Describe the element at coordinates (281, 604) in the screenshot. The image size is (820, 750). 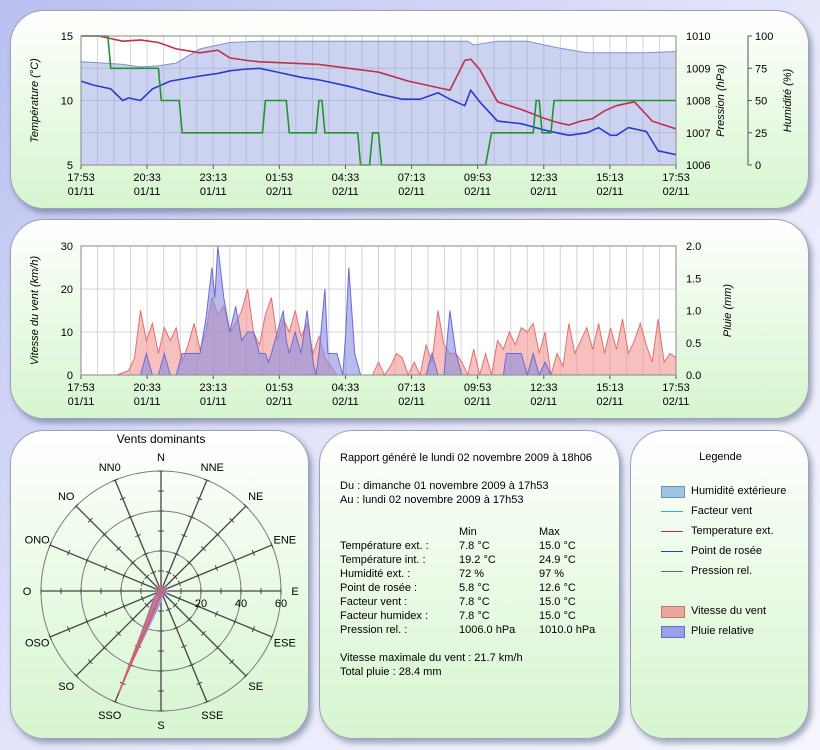
I see `wind-rose-radius-label: 60` at that location.